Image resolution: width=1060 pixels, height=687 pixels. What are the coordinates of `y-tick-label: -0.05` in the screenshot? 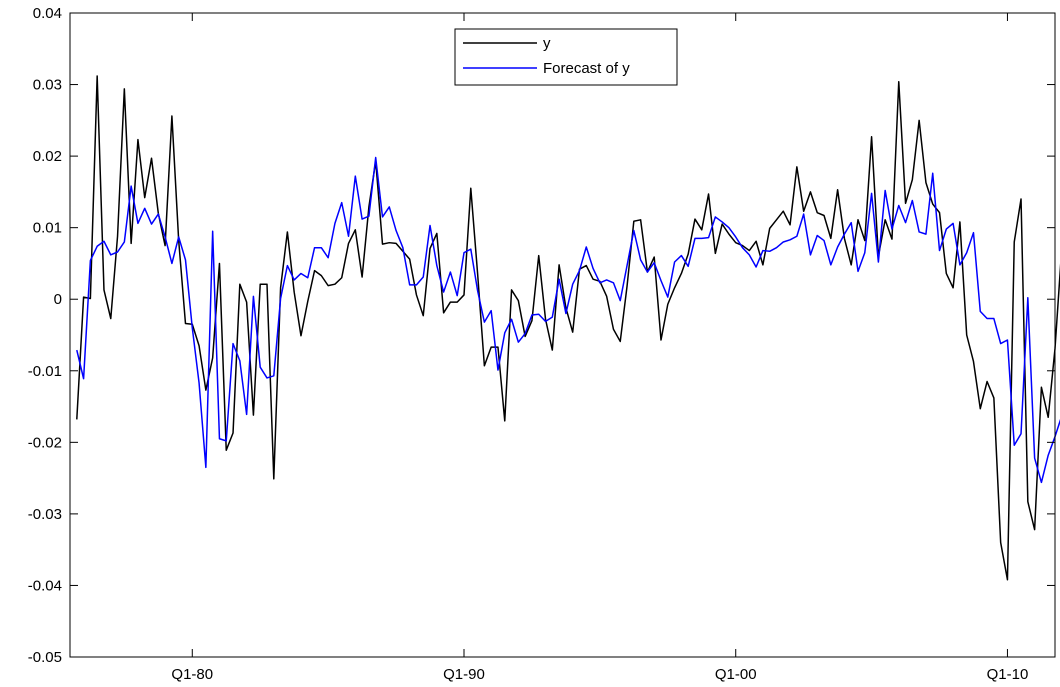 It's located at (45, 657).